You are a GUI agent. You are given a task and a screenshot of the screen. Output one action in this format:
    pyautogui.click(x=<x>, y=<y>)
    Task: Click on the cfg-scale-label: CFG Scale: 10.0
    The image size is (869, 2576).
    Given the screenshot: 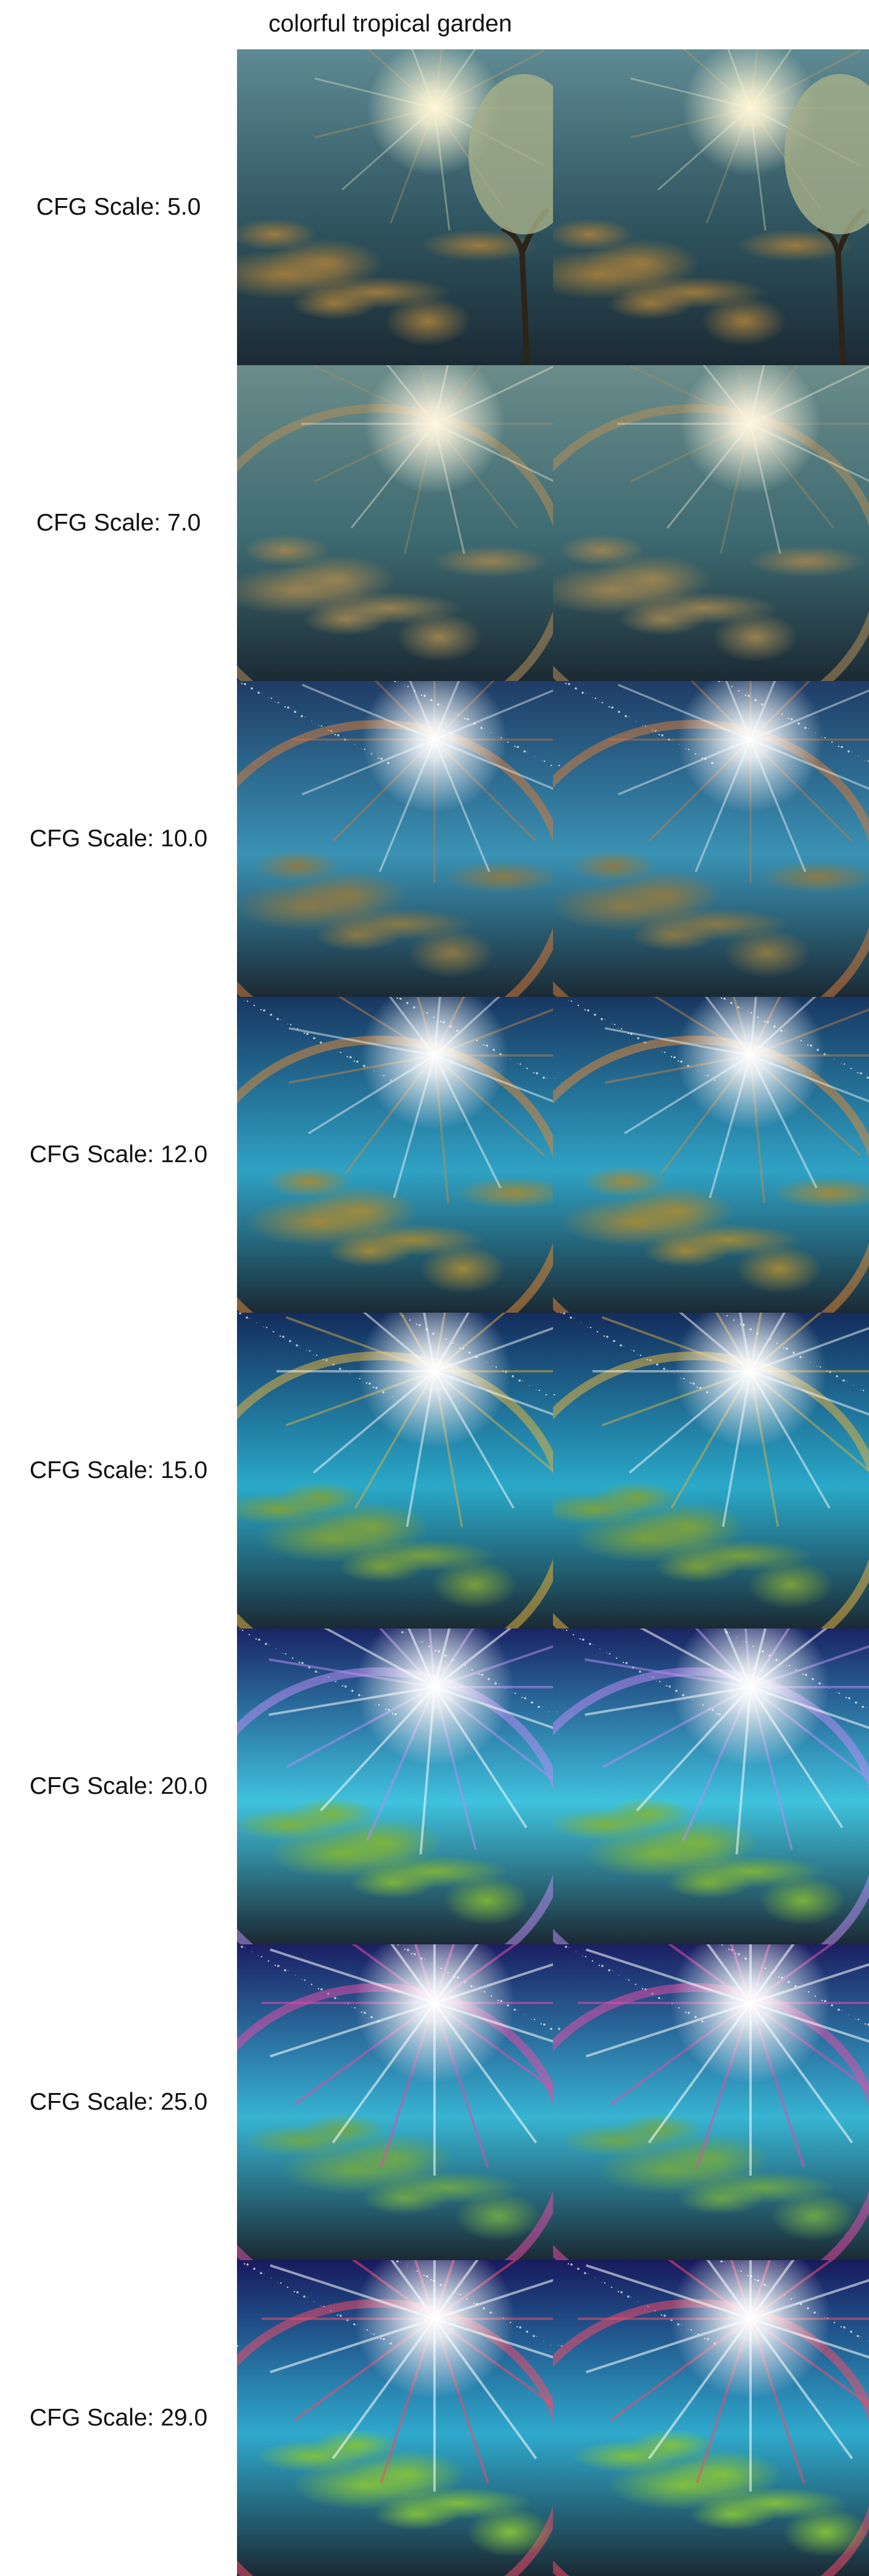 What is the action you would take?
    pyautogui.click(x=118, y=839)
    